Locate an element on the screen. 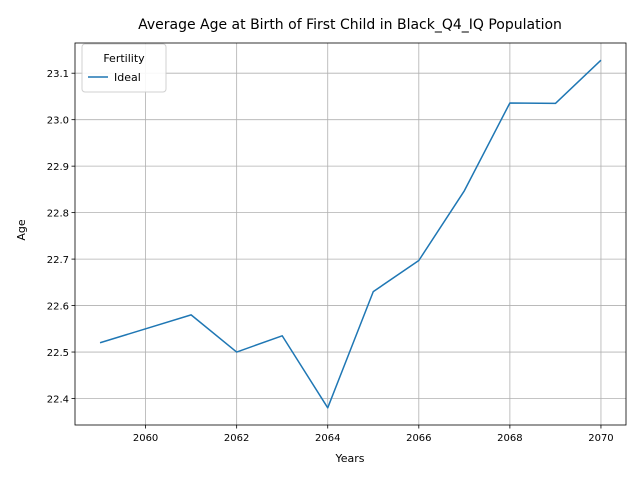 This screenshot has width=640, height=480. x-tick-label: 2060 is located at coordinates (145, 438).